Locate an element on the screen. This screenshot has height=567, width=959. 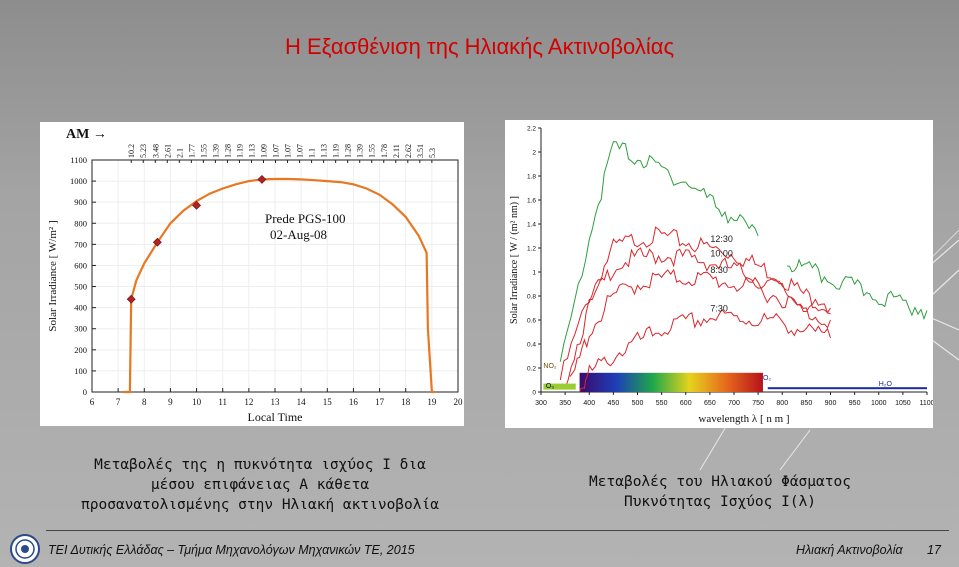
x-tick-label: 600 is located at coordinates (686, 403).